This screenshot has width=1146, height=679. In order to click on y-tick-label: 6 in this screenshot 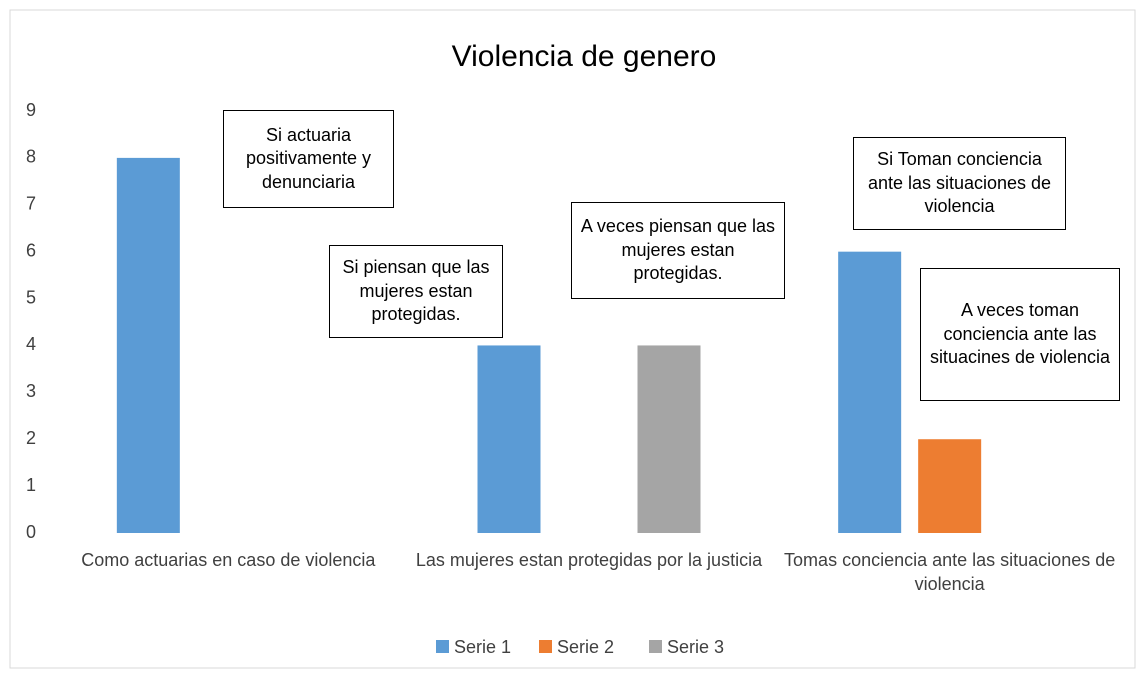, I will do `click(31, 250)`.